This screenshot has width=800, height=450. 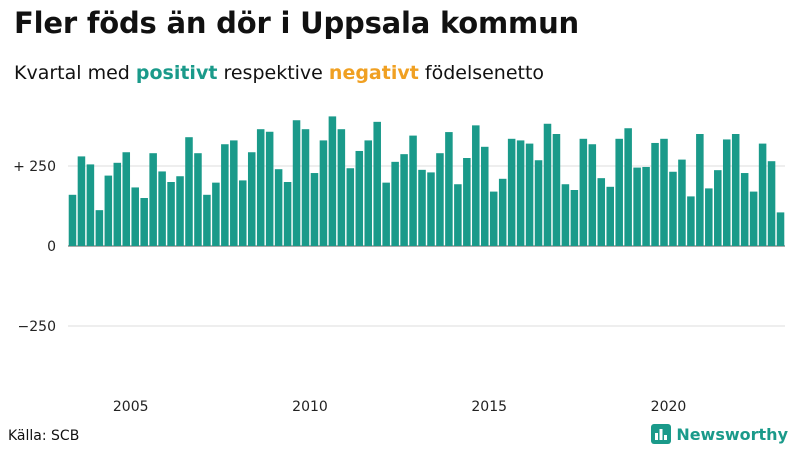 What do you see at coordinates (484, 73) in the screenshot?
I see `subtitle-suffix: födelsenetto` at bounding box center [484, 73].